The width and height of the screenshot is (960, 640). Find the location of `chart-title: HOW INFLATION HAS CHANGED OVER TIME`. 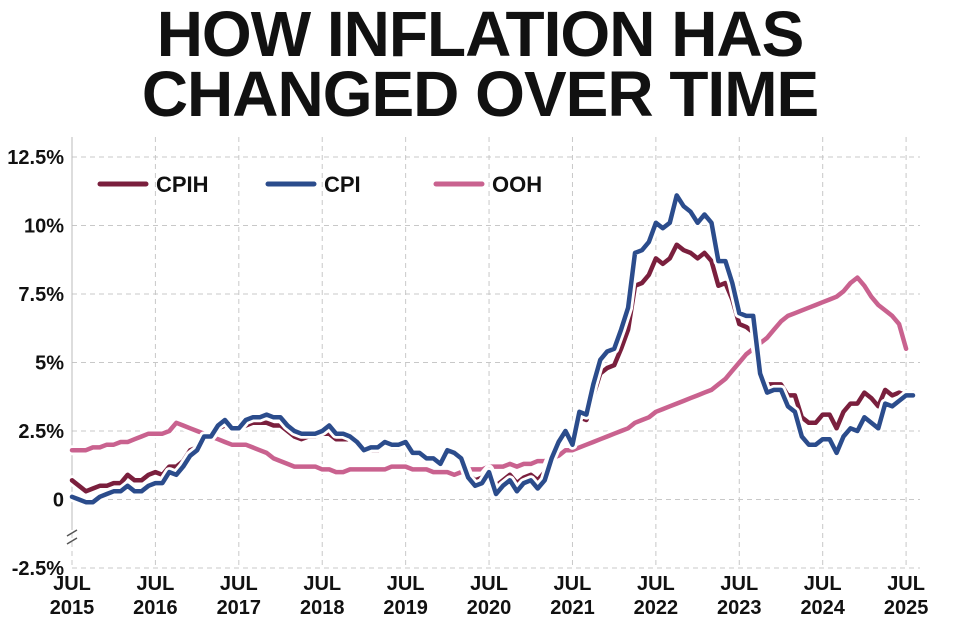

chart-title: HOW INFLATION HAS CHANGED OVER TIME is located at coordinates (480, 65).